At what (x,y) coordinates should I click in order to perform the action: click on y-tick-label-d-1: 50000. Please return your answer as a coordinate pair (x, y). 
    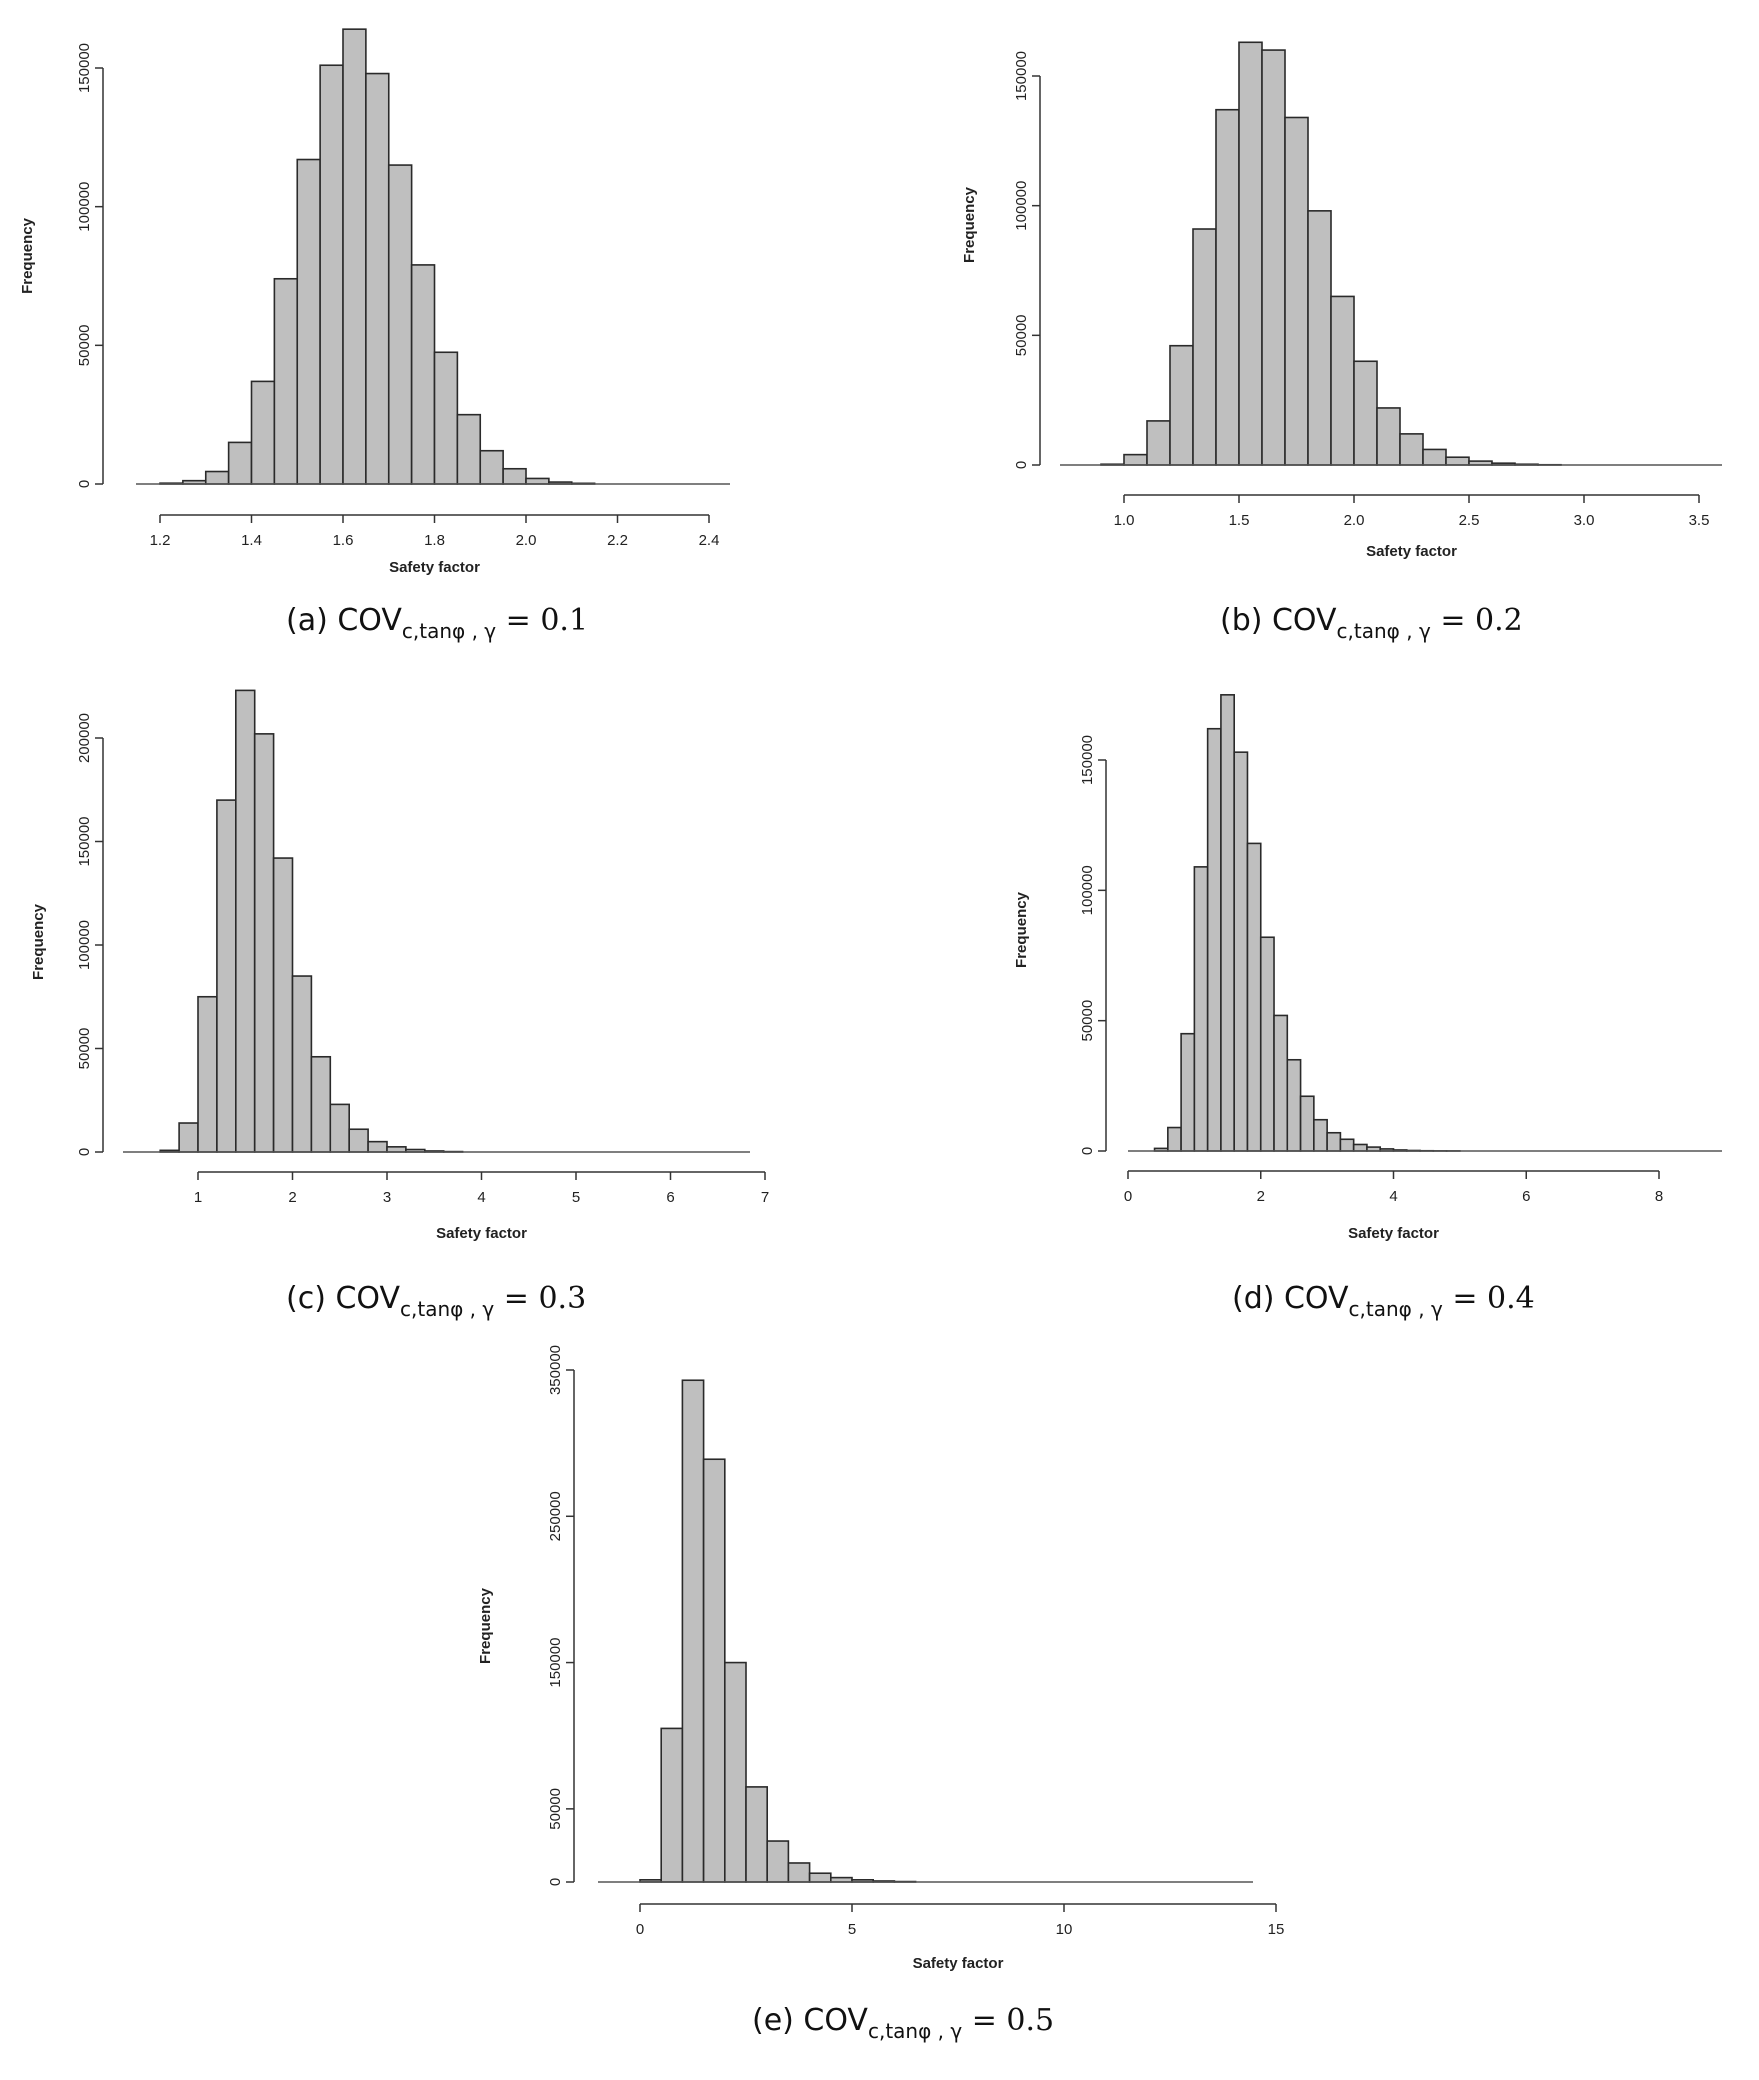
    Looking at the image, I should click on (1087, 1021).